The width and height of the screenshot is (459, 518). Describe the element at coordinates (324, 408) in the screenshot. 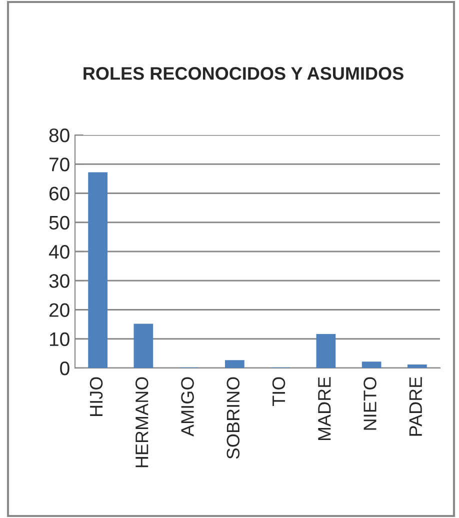

I see `x-tick-label: MADRE` at that location.